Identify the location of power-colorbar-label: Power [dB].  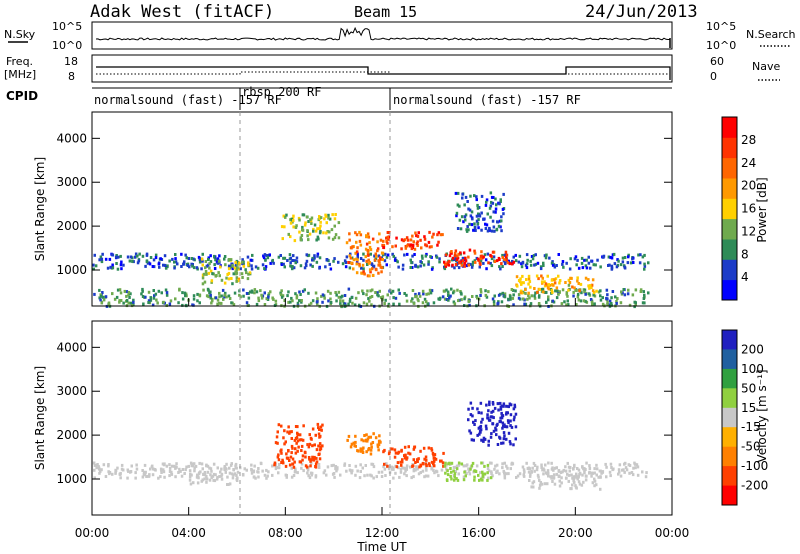
(762, 209).